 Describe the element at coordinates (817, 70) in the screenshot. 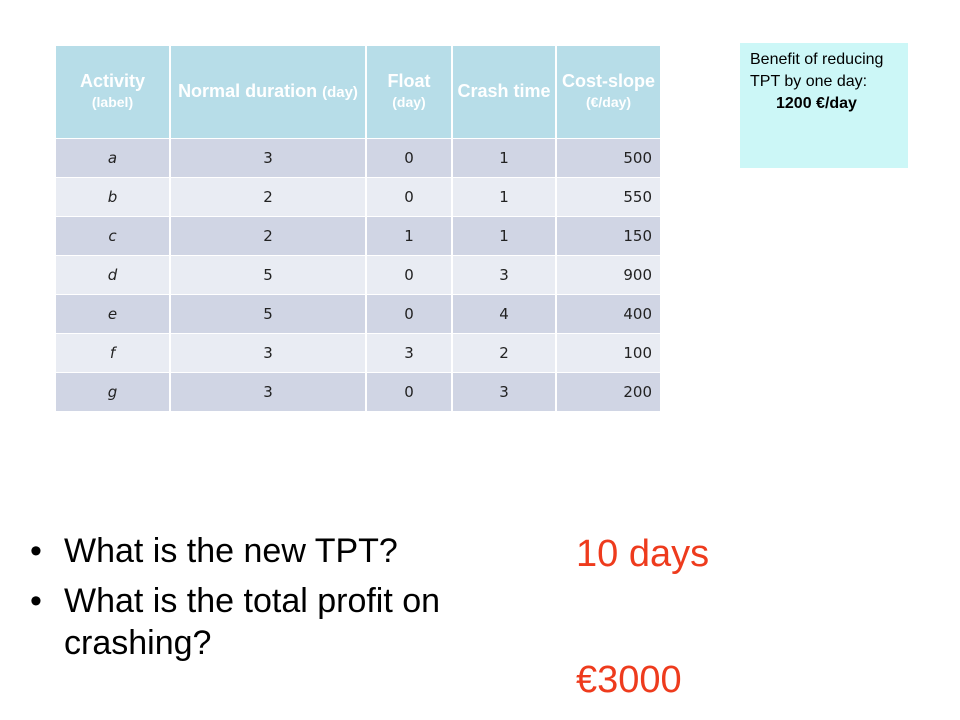

I see `benefit-text: Benefit of reducing TPT by one day:` at that location.